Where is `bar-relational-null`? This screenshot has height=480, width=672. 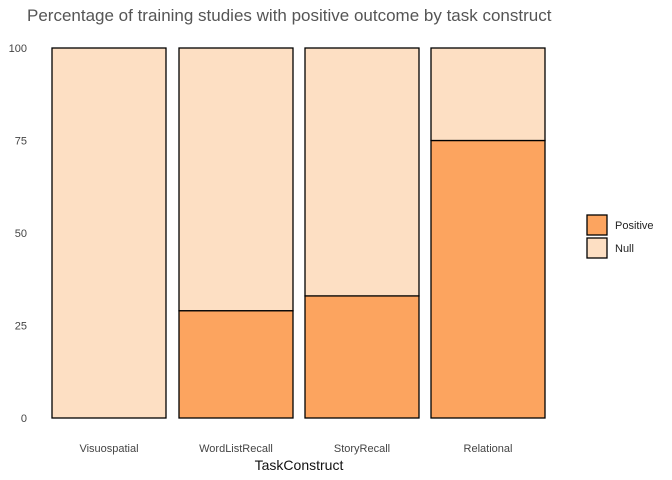 bar-relational-null is located at coordinates (488, 94).